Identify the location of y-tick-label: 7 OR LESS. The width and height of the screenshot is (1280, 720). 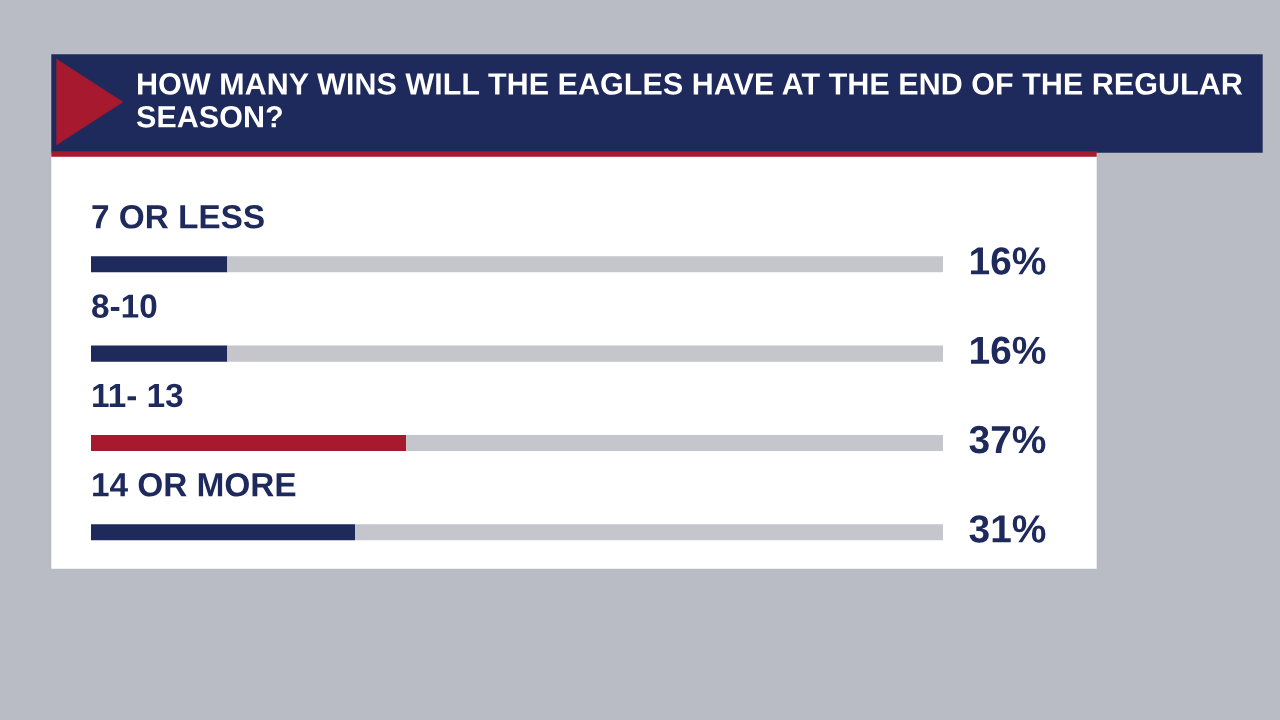
(178, 217).